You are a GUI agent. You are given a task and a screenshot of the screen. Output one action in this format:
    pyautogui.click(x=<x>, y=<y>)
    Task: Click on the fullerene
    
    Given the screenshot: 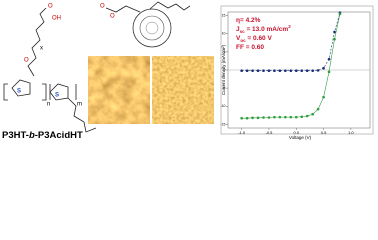 What is the action you would take?
    pyautogui.click(x=148, y=24)
    